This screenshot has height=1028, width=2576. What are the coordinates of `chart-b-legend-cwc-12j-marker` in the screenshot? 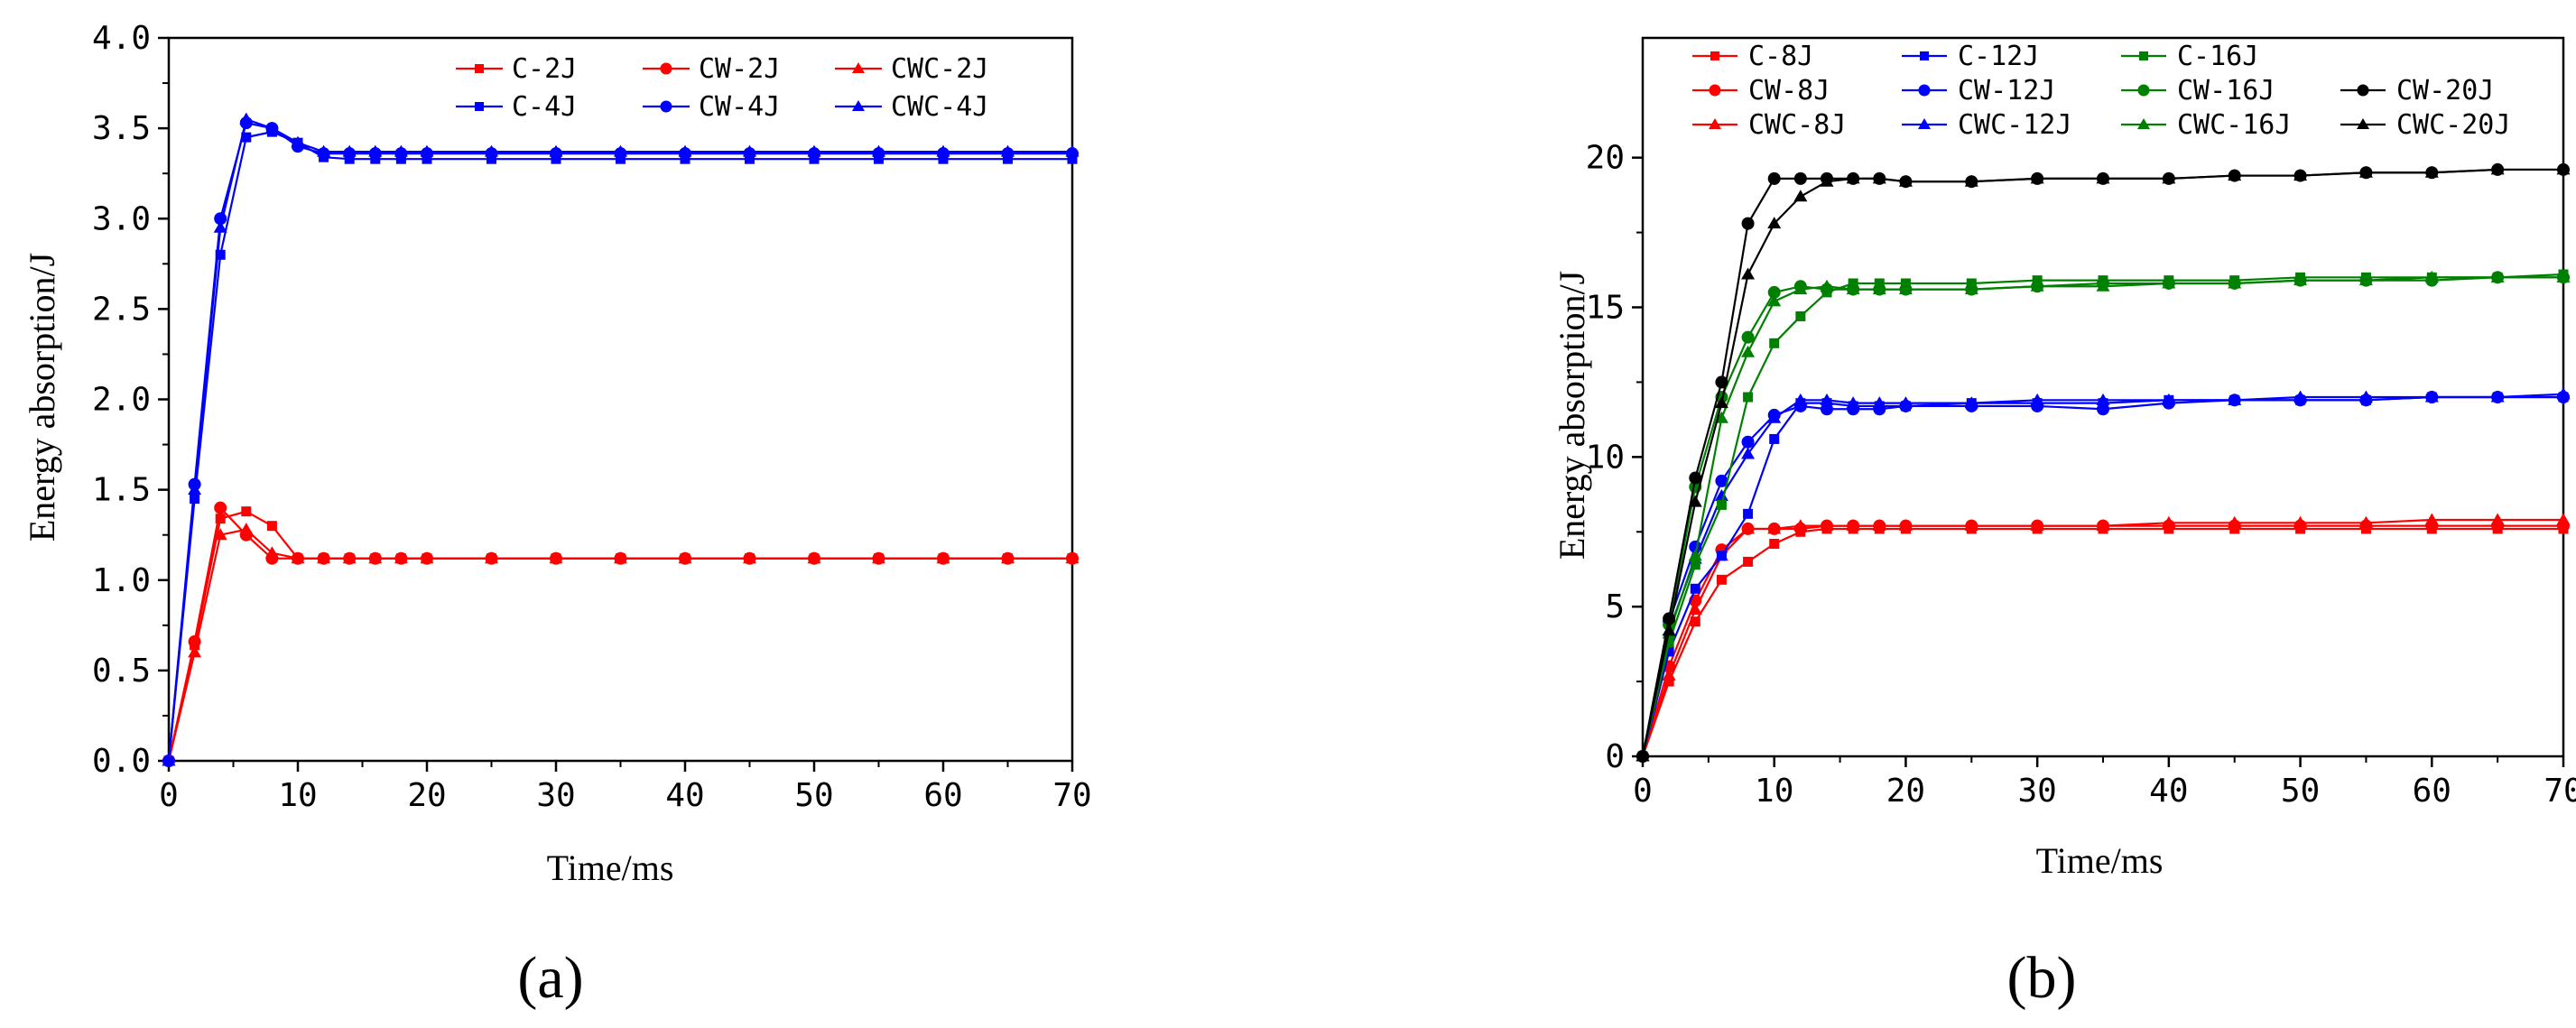 It's located at (1924, 124).